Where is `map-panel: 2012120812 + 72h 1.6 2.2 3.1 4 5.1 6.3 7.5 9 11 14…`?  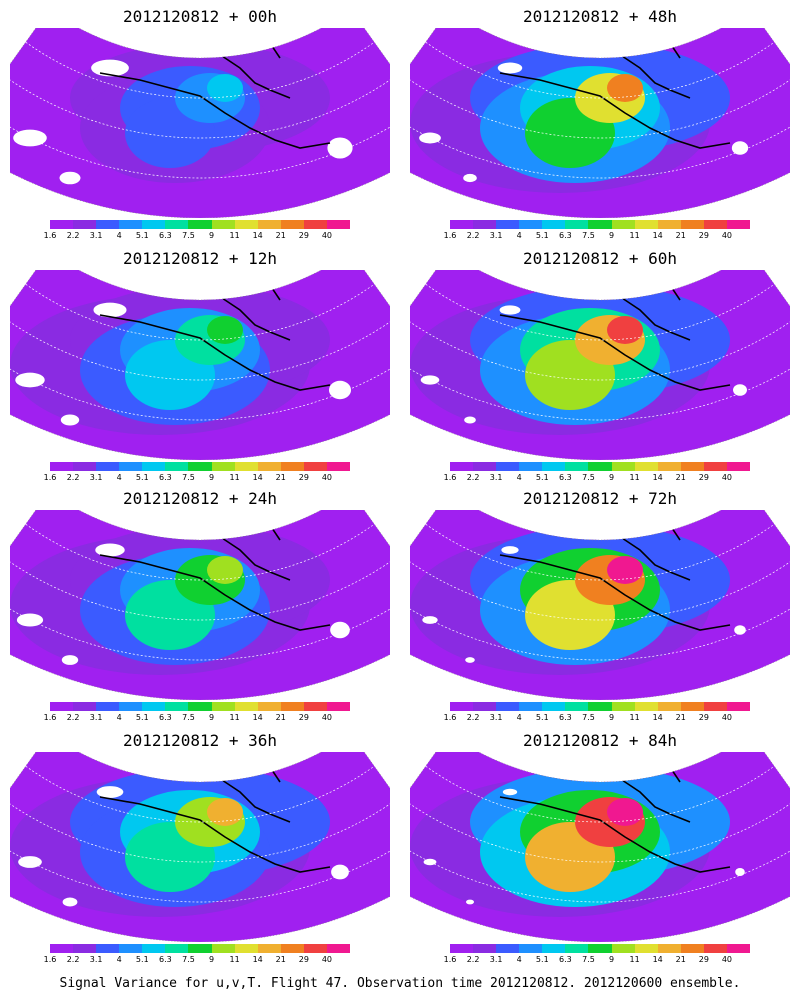 map-panel: 2012120812 + 72h 1.6 2.2 3.1 4 5.1 6.3 7.5 9 11 14… is located at coordinates (600, 615).